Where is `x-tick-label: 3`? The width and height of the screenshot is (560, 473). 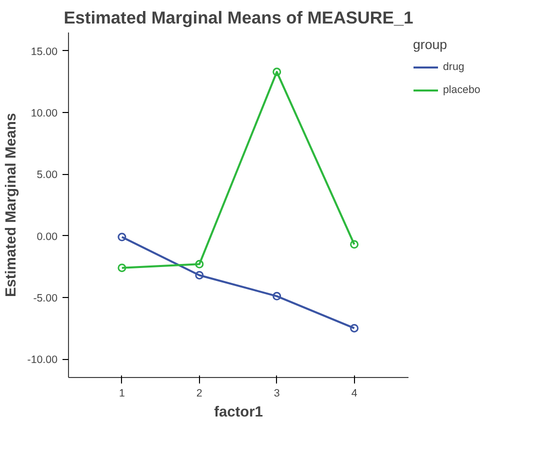 x-tick-label: 3 is located at coordinates (277, 394).